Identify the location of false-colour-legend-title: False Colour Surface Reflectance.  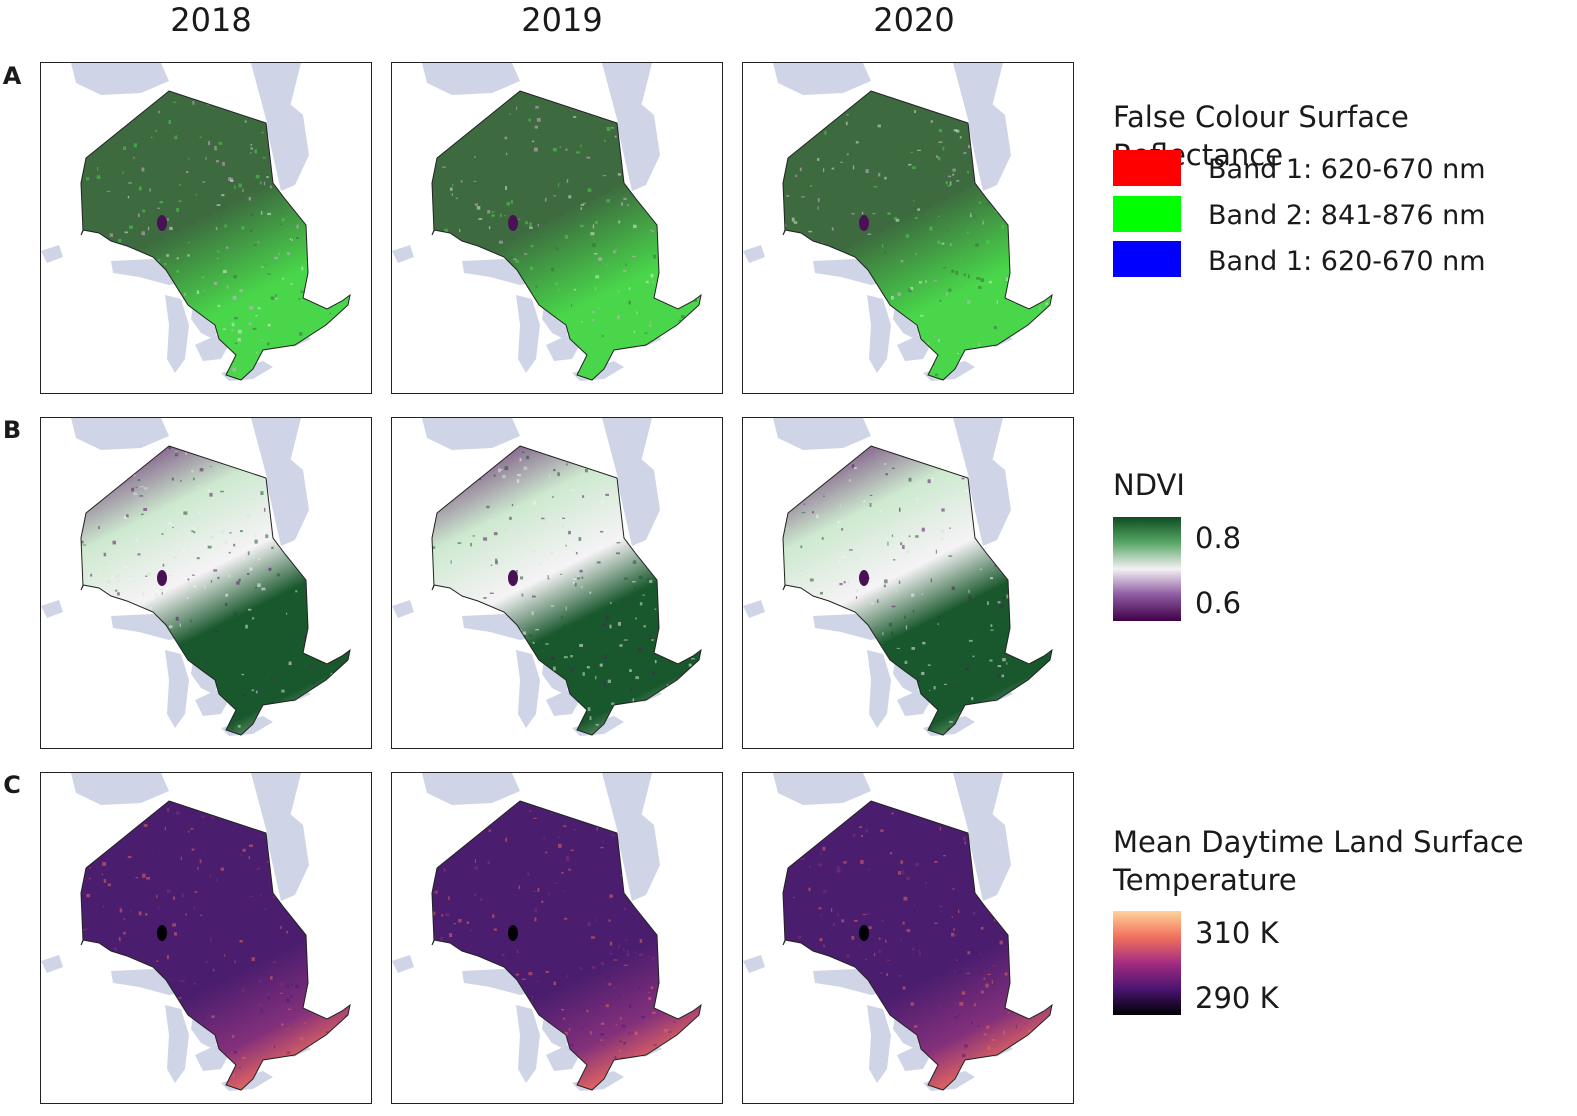
(1261, 136).